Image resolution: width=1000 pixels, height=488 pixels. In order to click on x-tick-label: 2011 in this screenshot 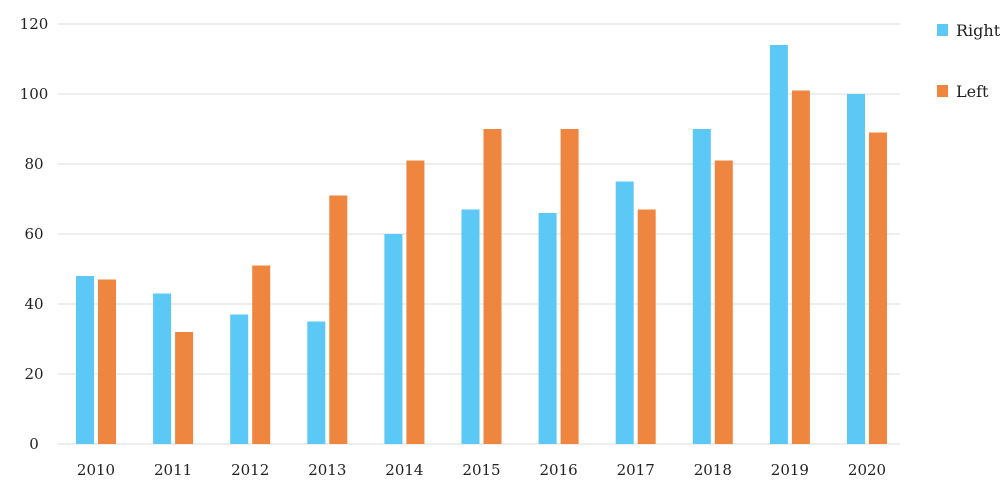, I will do `click(173, 470)`.